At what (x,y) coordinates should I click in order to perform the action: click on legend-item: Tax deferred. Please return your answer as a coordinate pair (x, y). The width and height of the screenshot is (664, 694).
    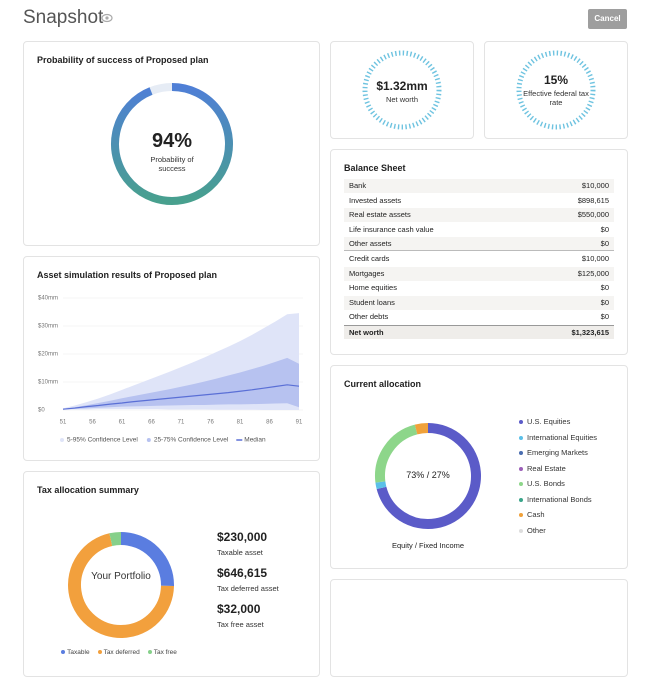
    Looking at the image, I should click on (118, 652).